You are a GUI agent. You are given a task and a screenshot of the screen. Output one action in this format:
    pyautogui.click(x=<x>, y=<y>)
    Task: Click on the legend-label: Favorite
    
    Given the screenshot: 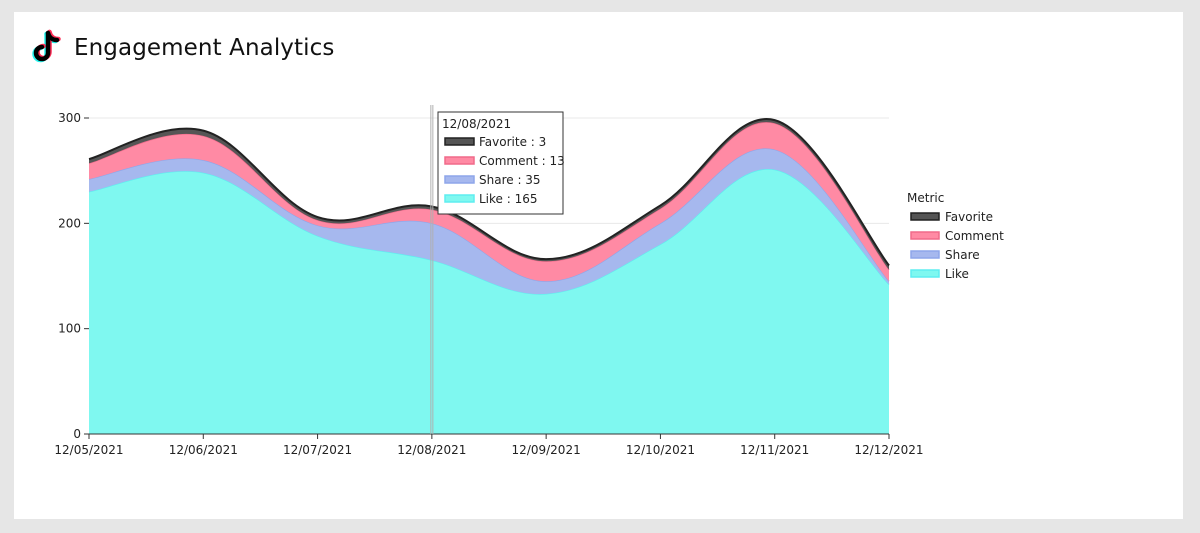 What is the action you would take?
    pyautogui.click(x=969, y=217)
    